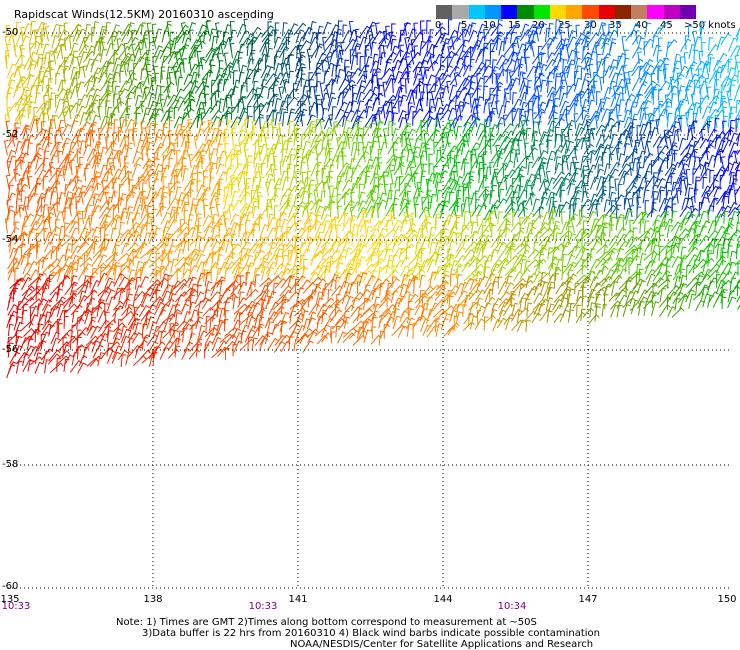  Describe the element at coordinates (566, 12) in the screenshot. I see `wind-speed-colorbar` at that location.